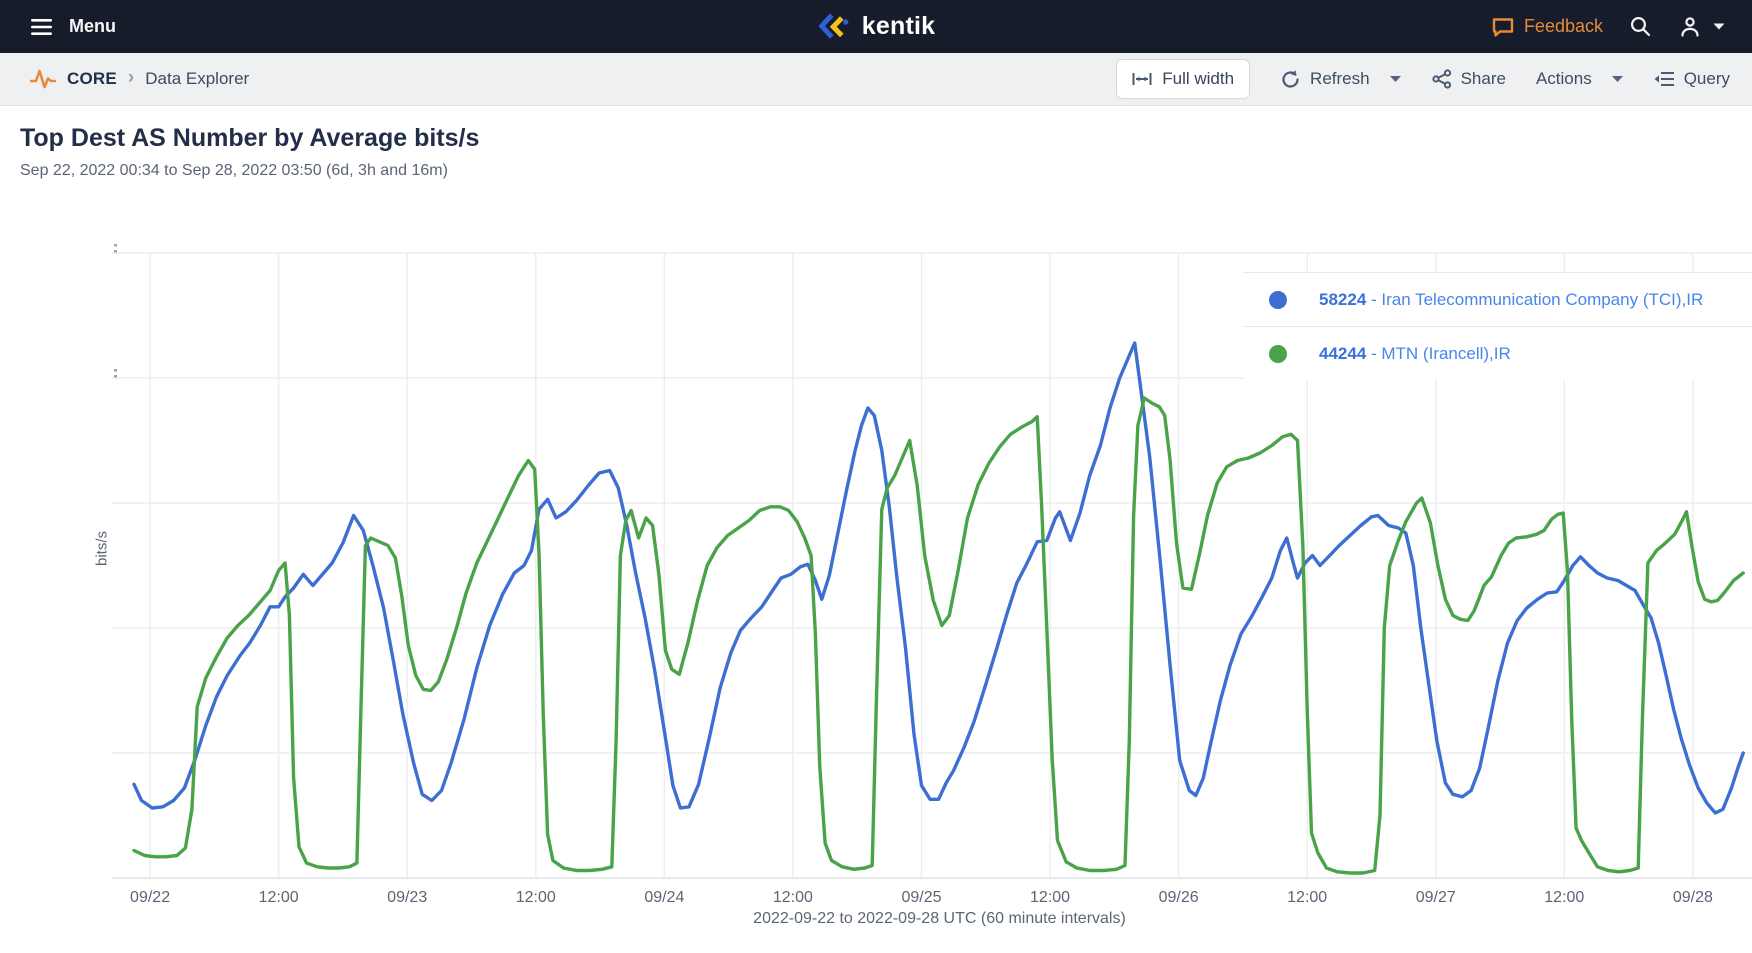 This screenshot has height=953, width=1752. What do you see at coordinates (1290, 78) in the screenshot?
I see `refresh-icon` at bounding box center [1290, 78].